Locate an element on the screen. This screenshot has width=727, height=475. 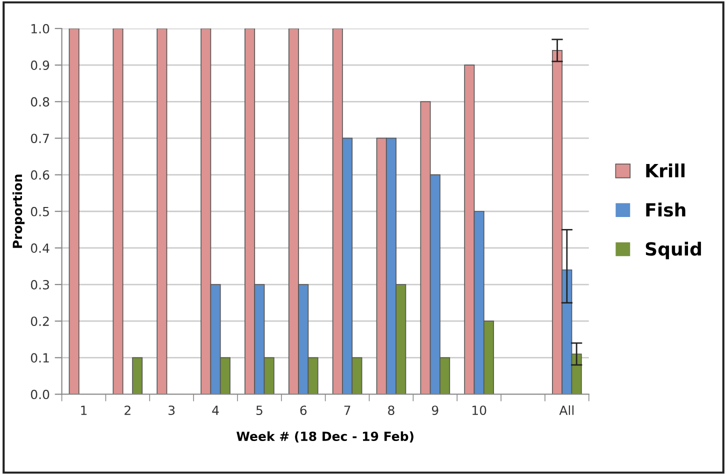
y-tick-label: 0.7 is located at coordinates (39, 139).